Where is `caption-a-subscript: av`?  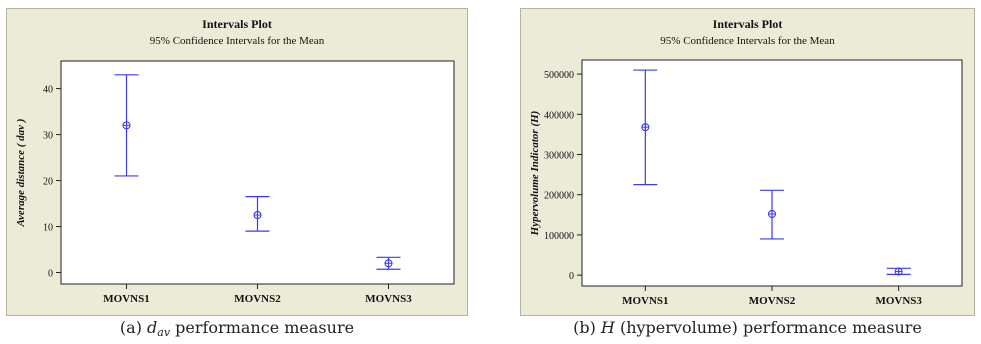 caption-a-subscript: av is located at coordinates (164, 332).